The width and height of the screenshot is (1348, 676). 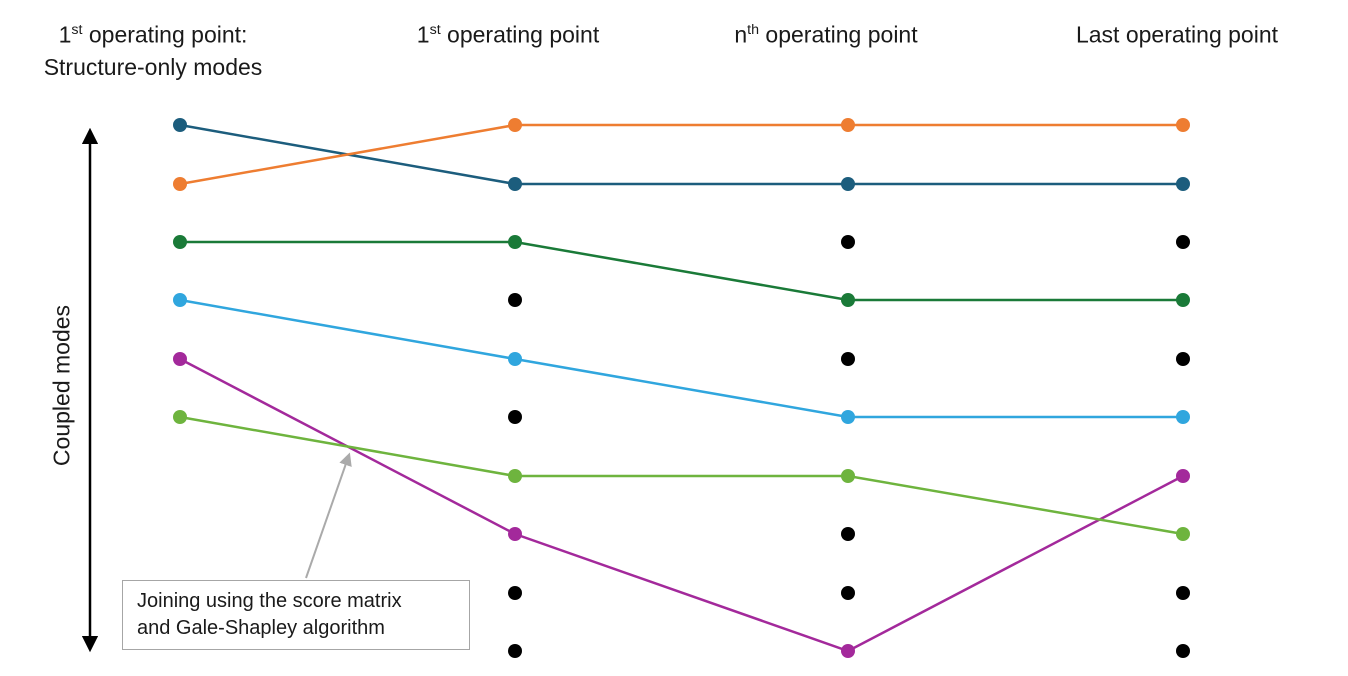 What do you see at coordinates (269, 601) in the screenshot?
I see `annotation-text-line1: Joining using the score matrix` at bounding box center [269, 601].